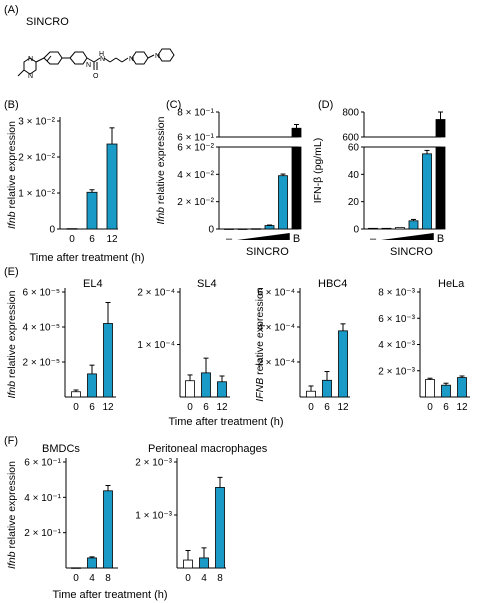  What do you see at coordinates (225, 422) in the screenshot?
I see `time-label-e: Time after treatment (h)` at bounding box center [225, 422].